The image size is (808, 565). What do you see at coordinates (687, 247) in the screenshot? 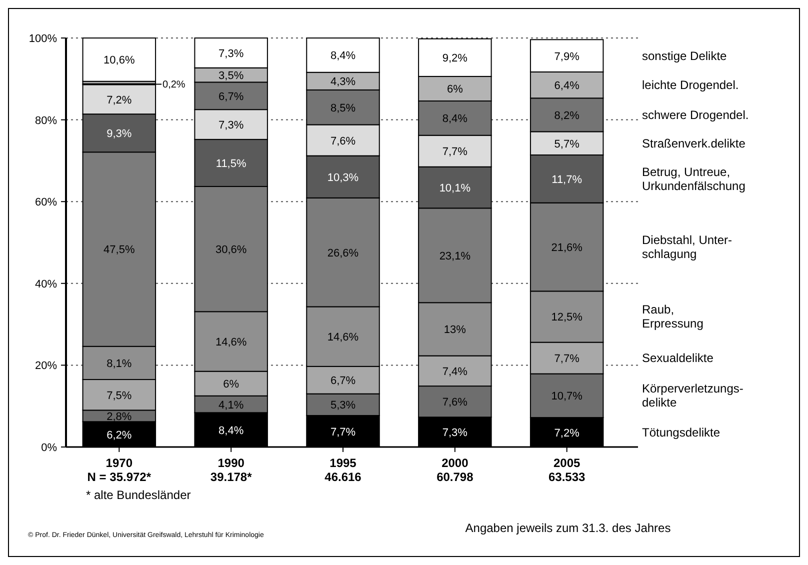
I see `text: Diebstahl, Unter- schlagung` at bounding box center [687, 247].